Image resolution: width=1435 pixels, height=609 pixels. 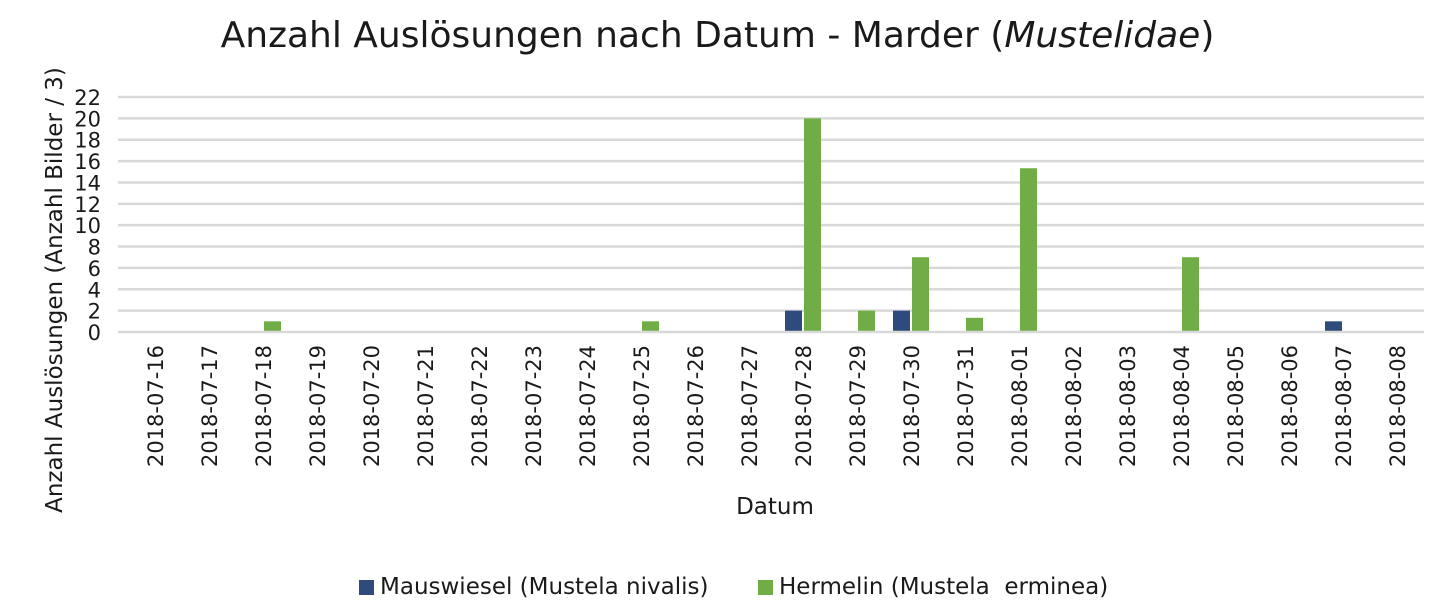 I want to click on legend-item-hermelin: Hermelin (Mustela erminea), so click(x=933, y=587).